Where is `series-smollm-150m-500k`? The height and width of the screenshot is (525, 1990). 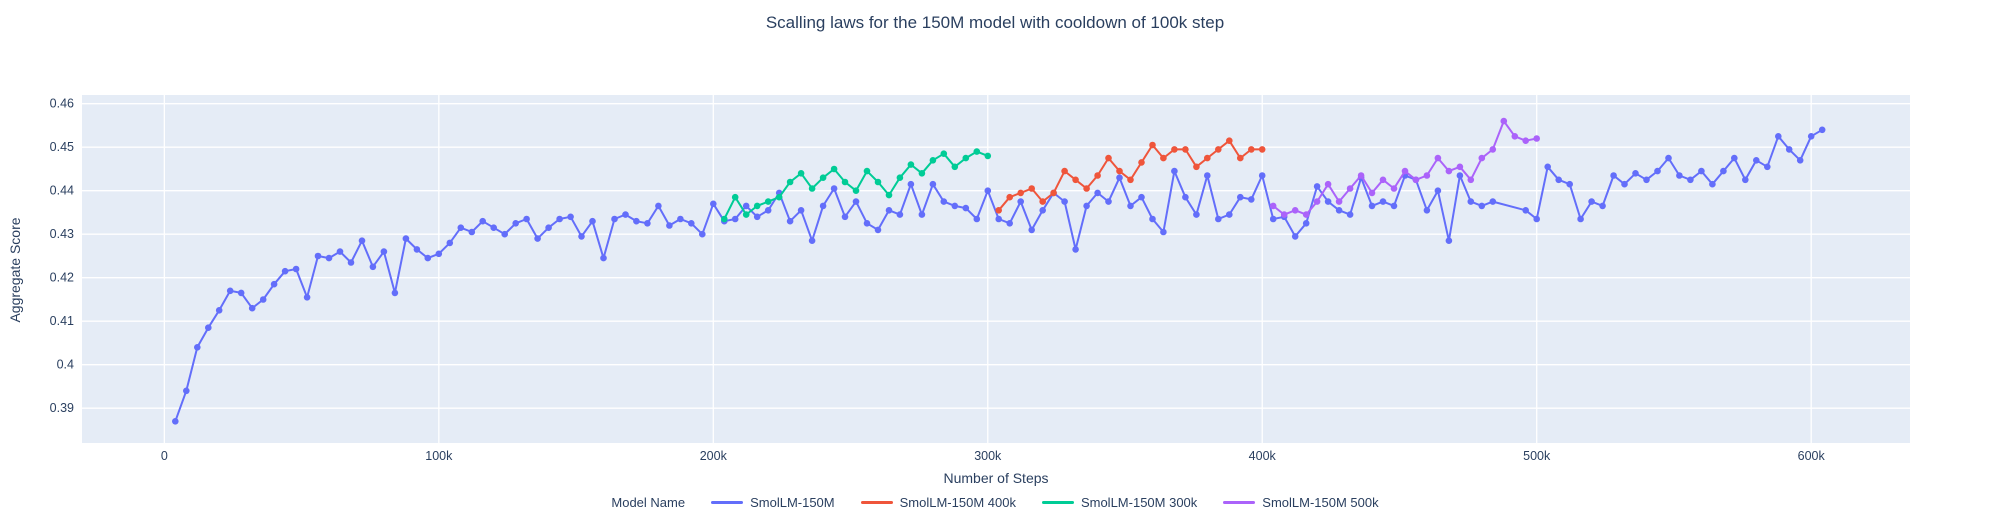
series-smollm-150m-500k is located at coordinates (1404, 167).